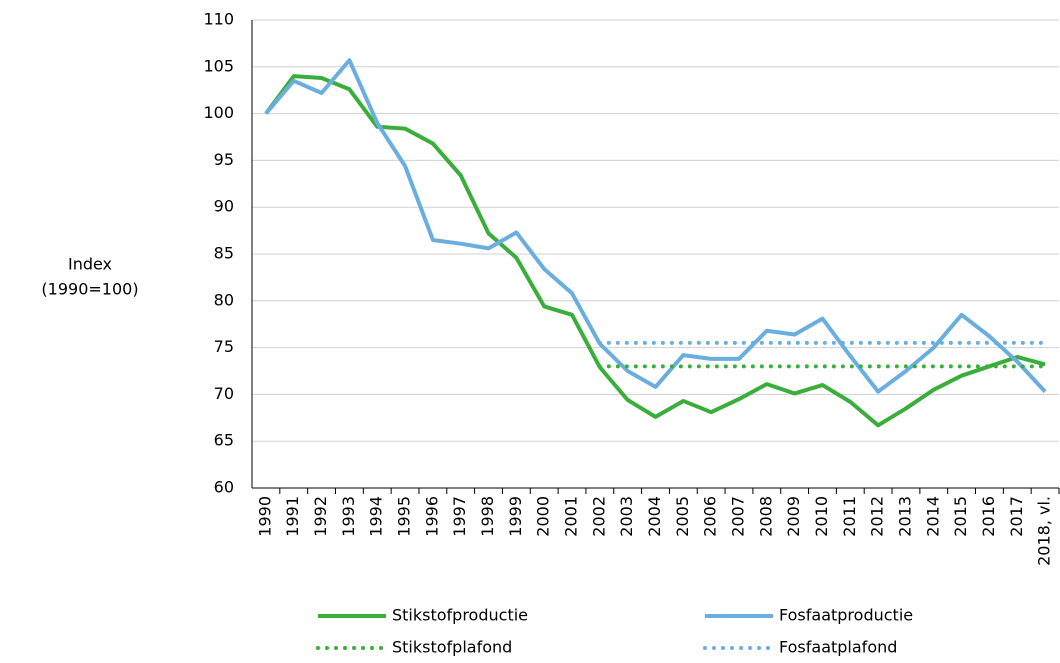 The width and height of the screenshot is (1060, 663). Describe the element at coordinates (224, 299) in the screenshot. I see `y-tick-label: 80` at that location.